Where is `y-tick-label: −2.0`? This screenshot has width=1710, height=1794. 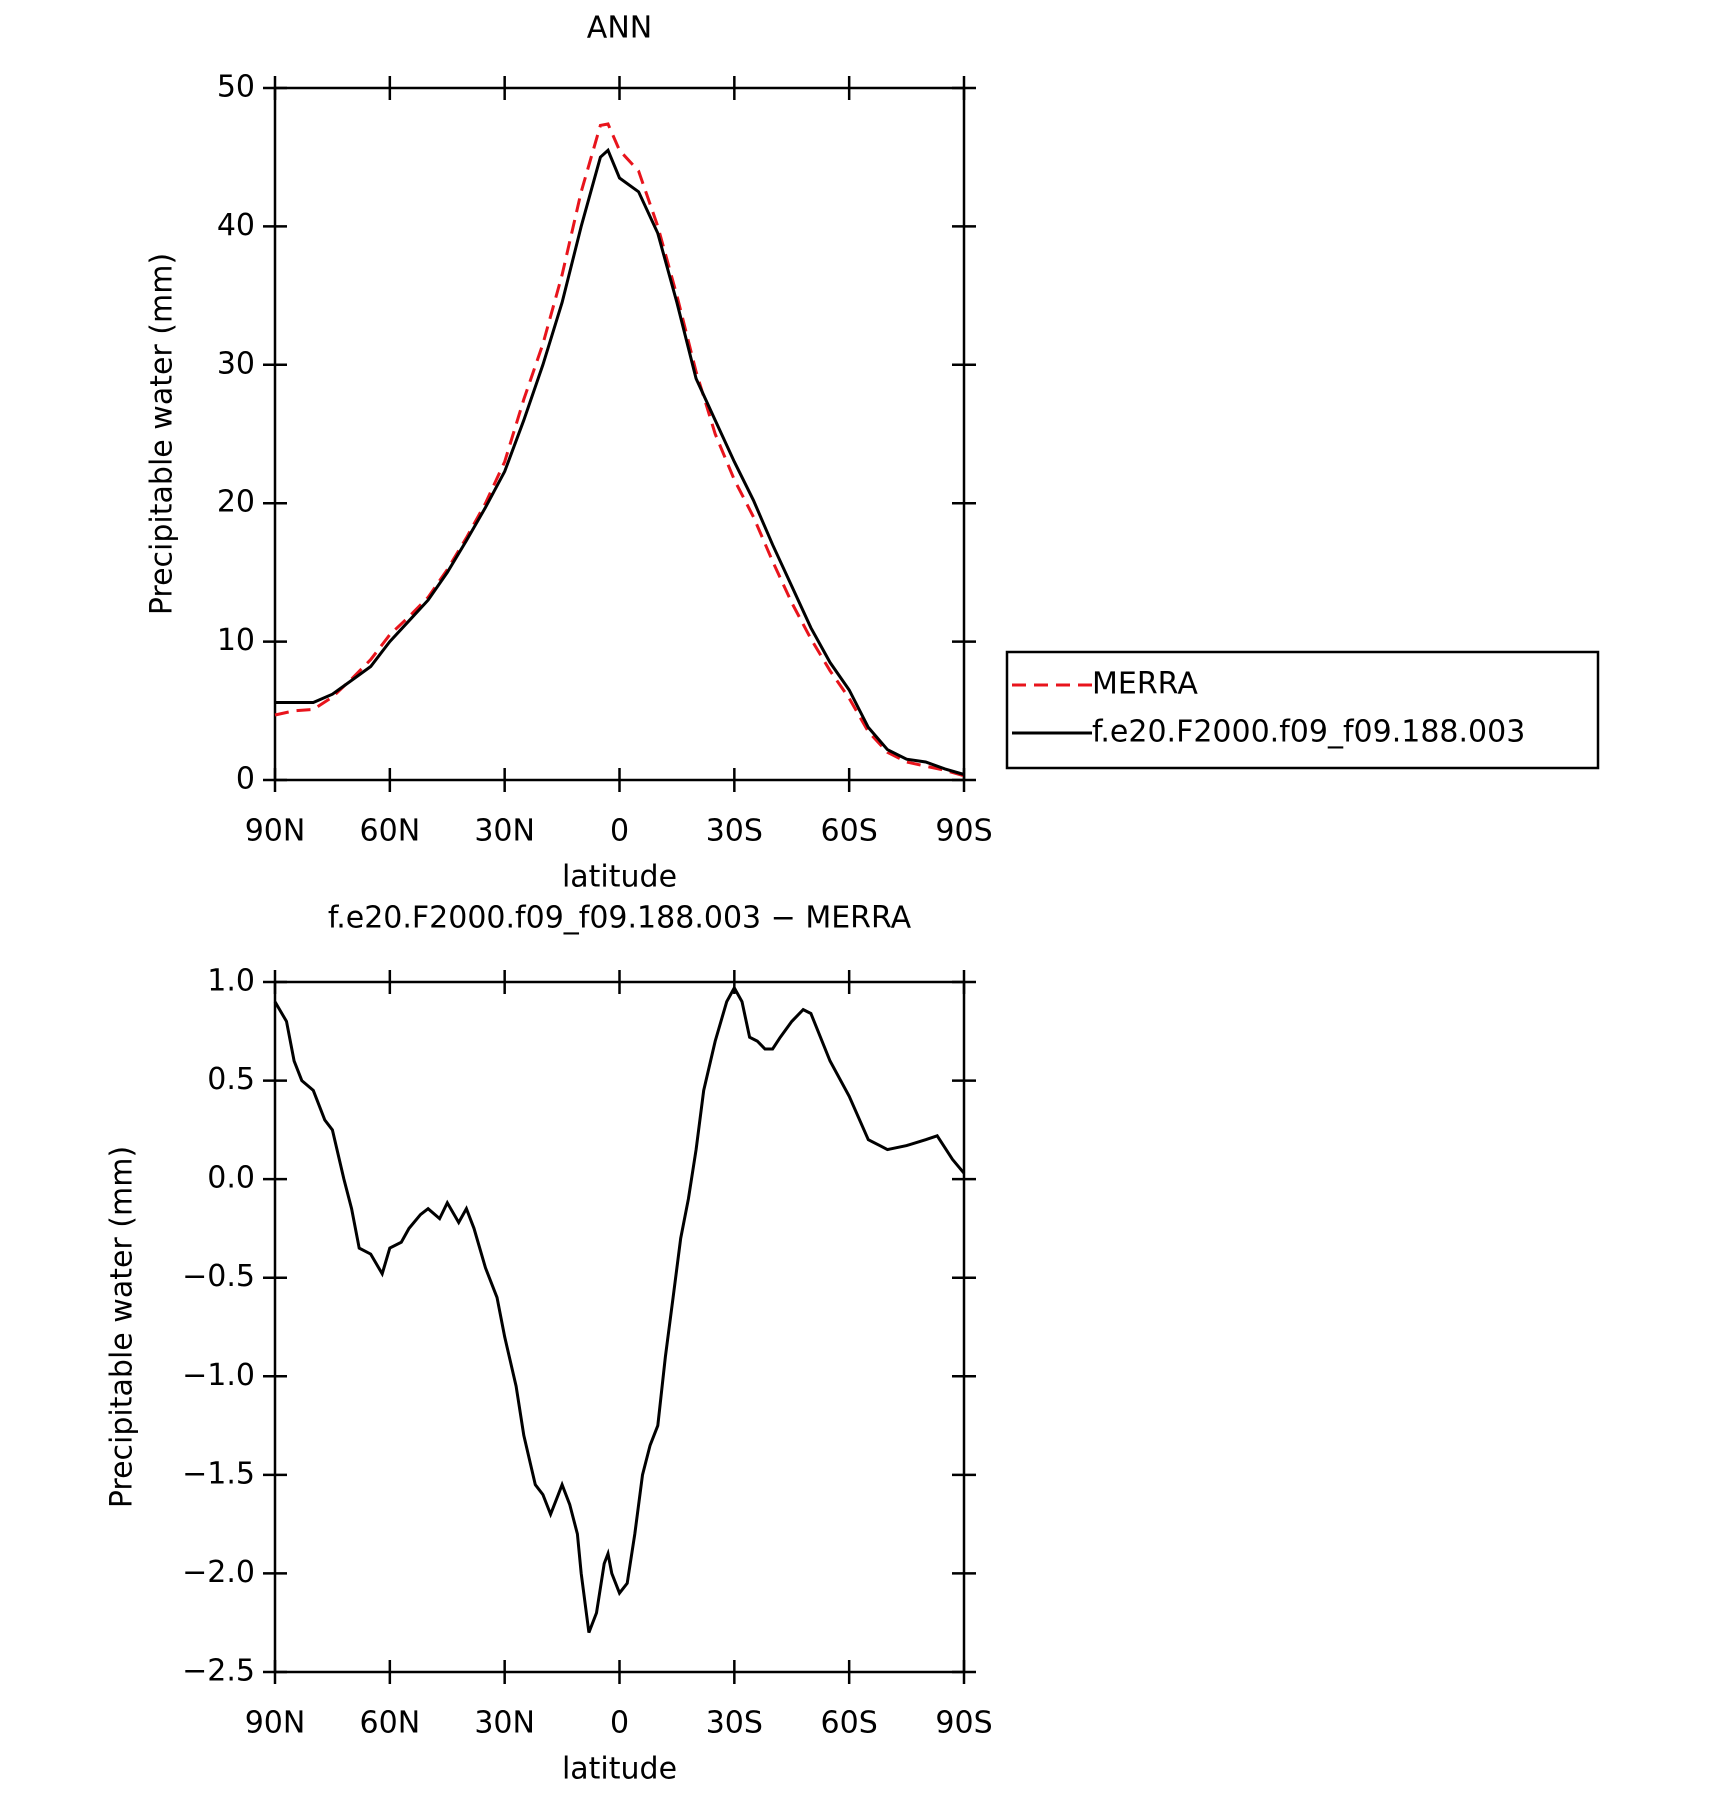
y-tick-label: −2.0 is located at coordinates (218, 1572).